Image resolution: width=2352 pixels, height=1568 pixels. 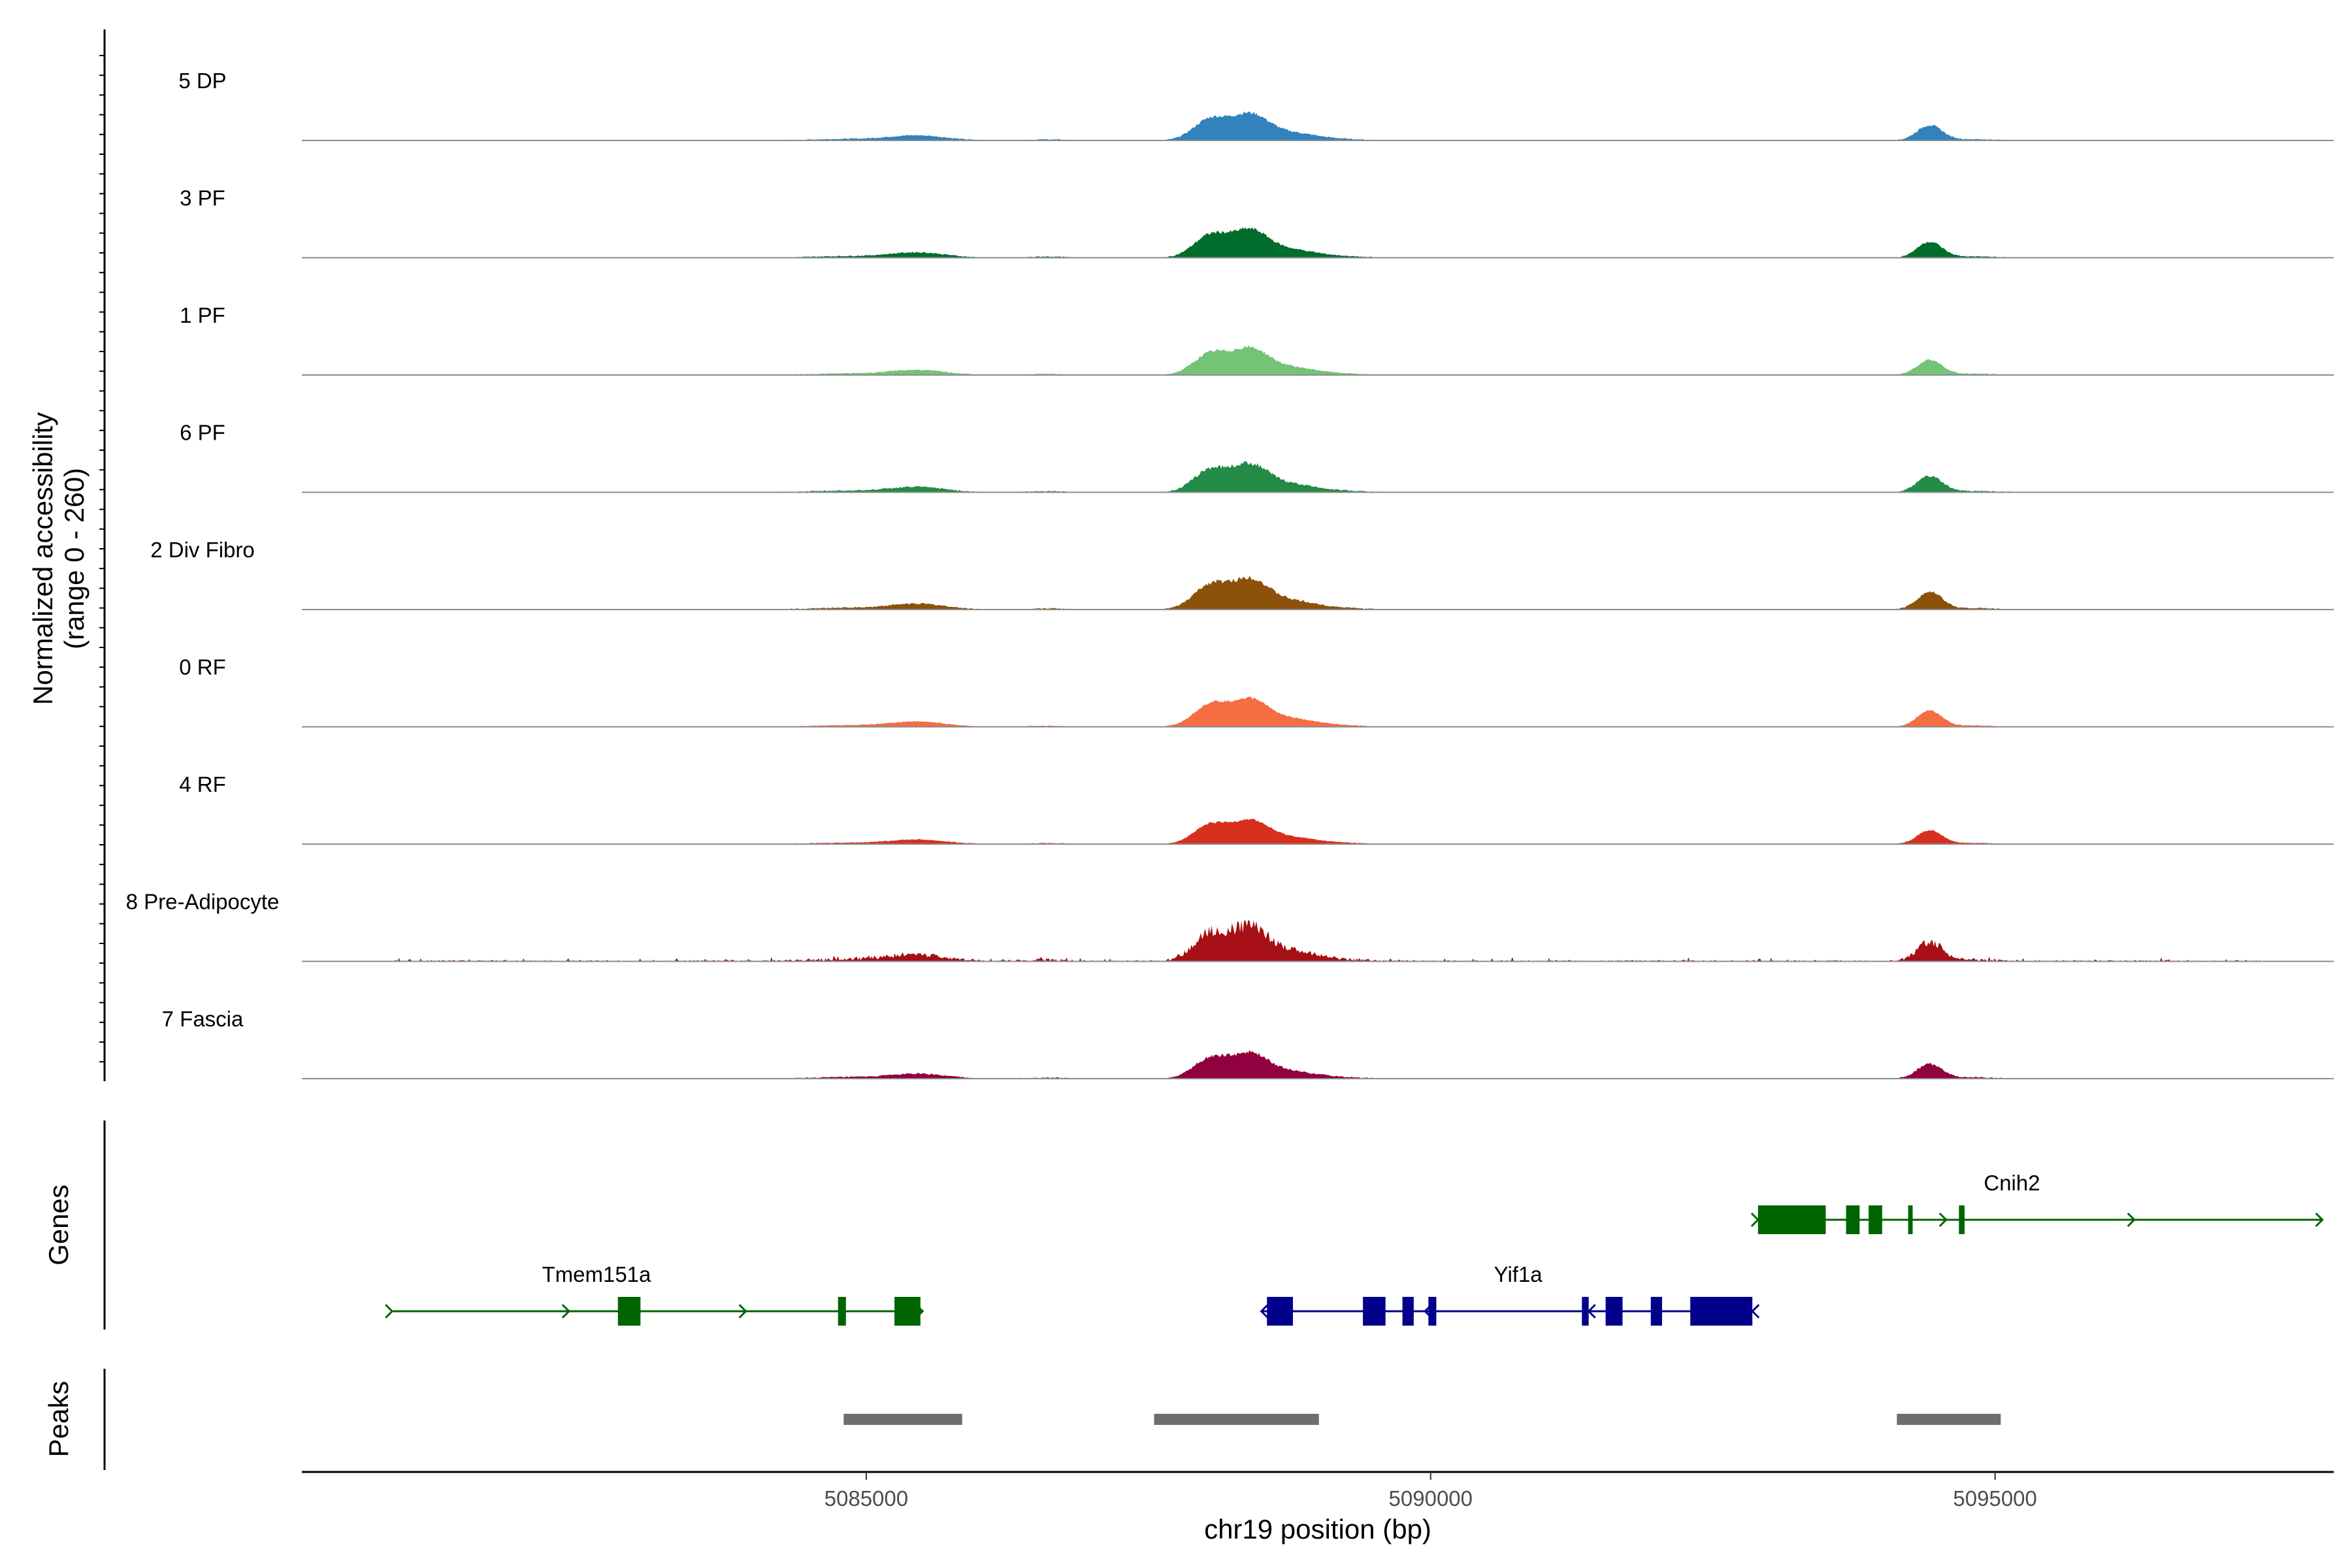 I want to click on x-tick-label: 5095000, so click(x=1994, y=1498).